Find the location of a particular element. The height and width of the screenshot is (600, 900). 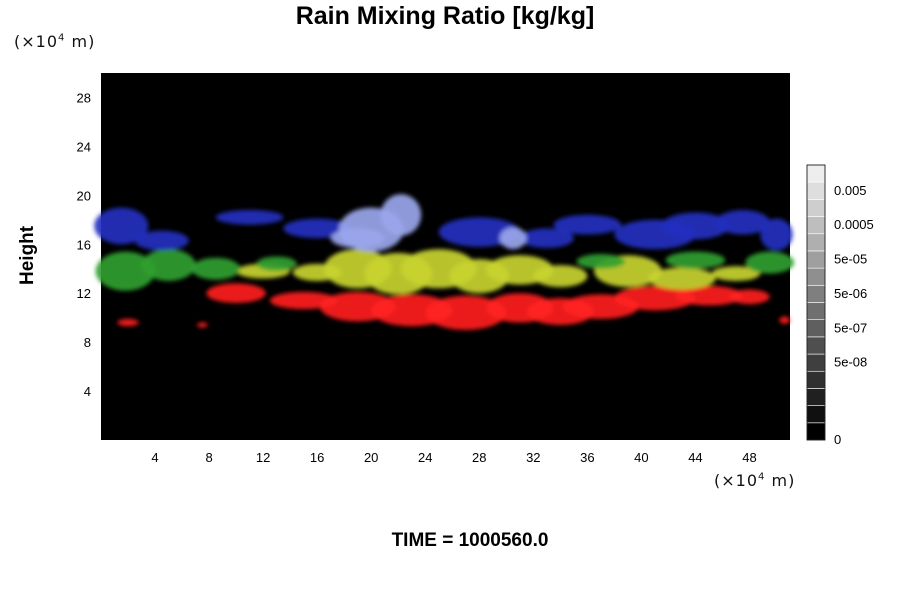

chart-title: Rain Mixing Ratio [kg/kg] is located at coordinates (445, 16).